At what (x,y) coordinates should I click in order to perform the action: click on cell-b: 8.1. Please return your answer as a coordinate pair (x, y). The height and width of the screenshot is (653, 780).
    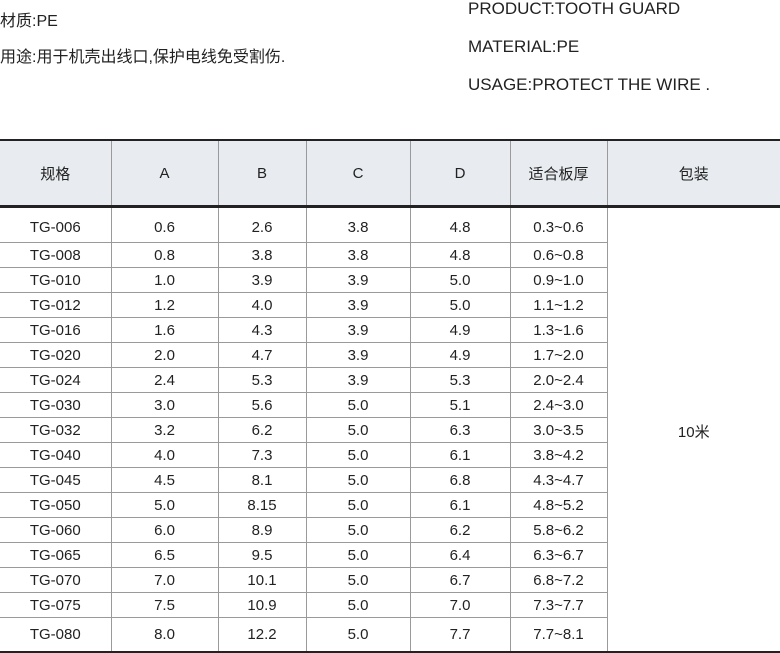
    Looking at the image, I should click on (262, 480).